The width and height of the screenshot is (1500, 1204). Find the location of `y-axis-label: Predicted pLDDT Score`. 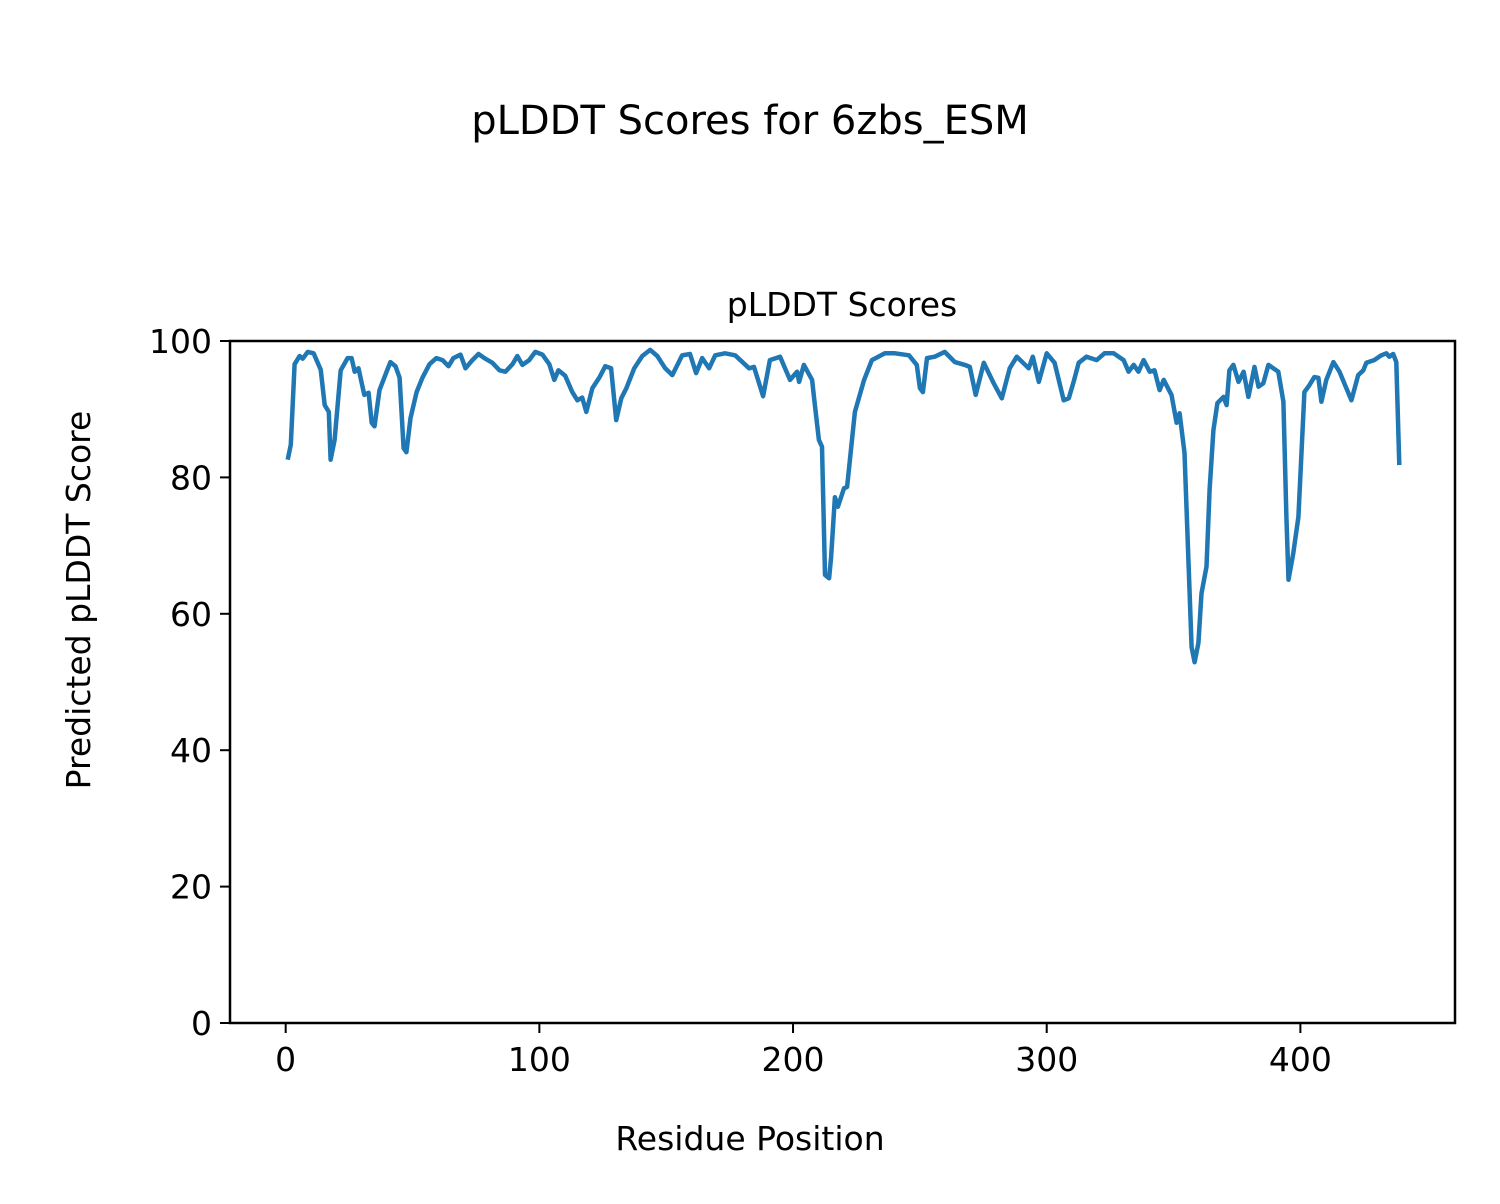

y-axis-label: Predicted pLDDT Score is located at coordinates (78, 600).